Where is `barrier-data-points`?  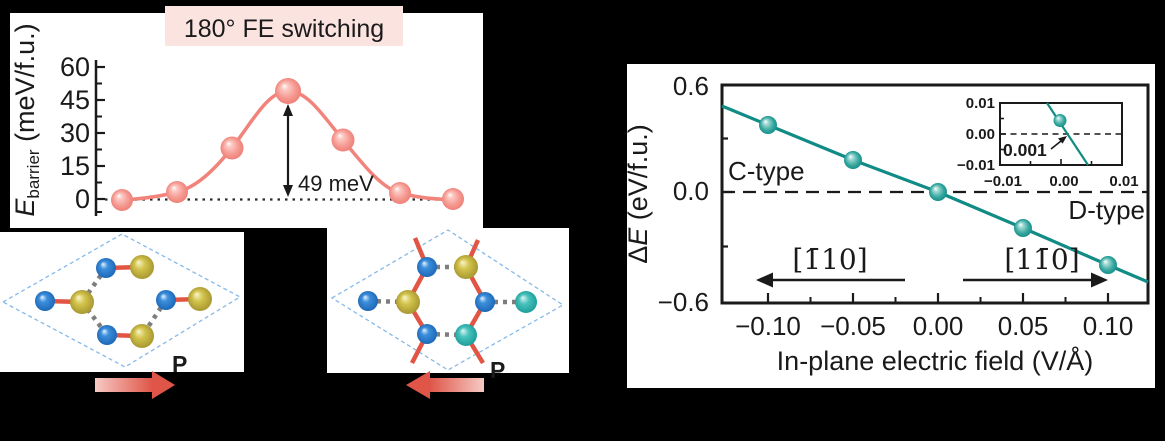 barrier-data-points is located at coordinates (287, 144).